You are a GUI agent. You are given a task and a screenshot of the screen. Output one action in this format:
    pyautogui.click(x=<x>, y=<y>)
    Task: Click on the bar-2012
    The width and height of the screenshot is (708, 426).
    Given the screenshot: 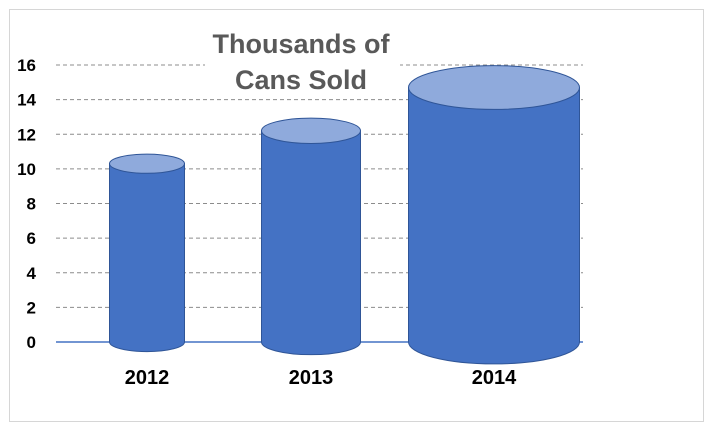 What is the action you would take?
    pyautogui.click(x=147, y=253)
    